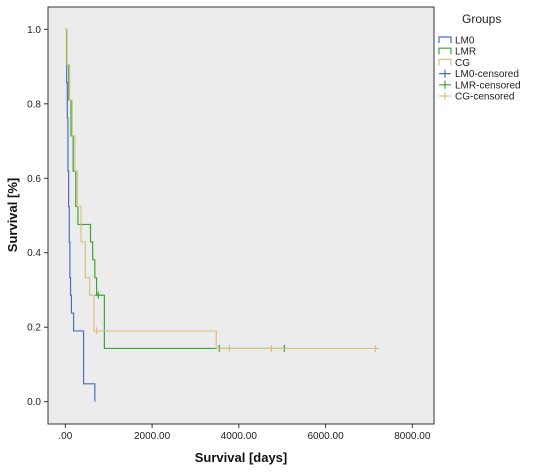 This screenshot has width=533, height=473. Describe the element at coordinates (34, 253) in the screenshot. I see `y-tick-label: 0.4` at that location.